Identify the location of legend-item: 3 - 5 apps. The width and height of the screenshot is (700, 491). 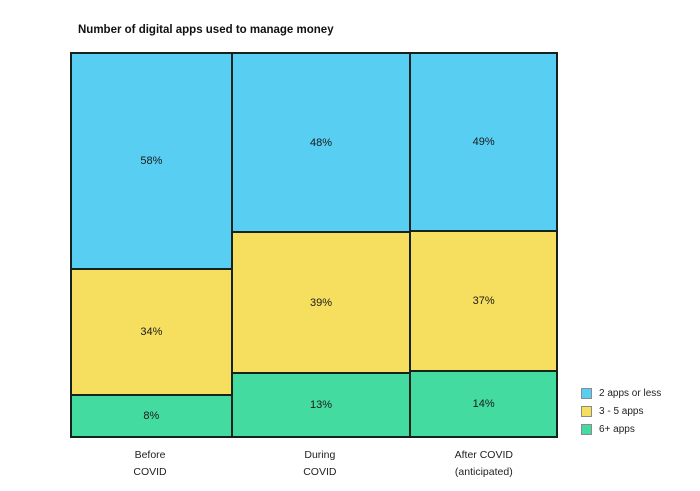
(621, 411).